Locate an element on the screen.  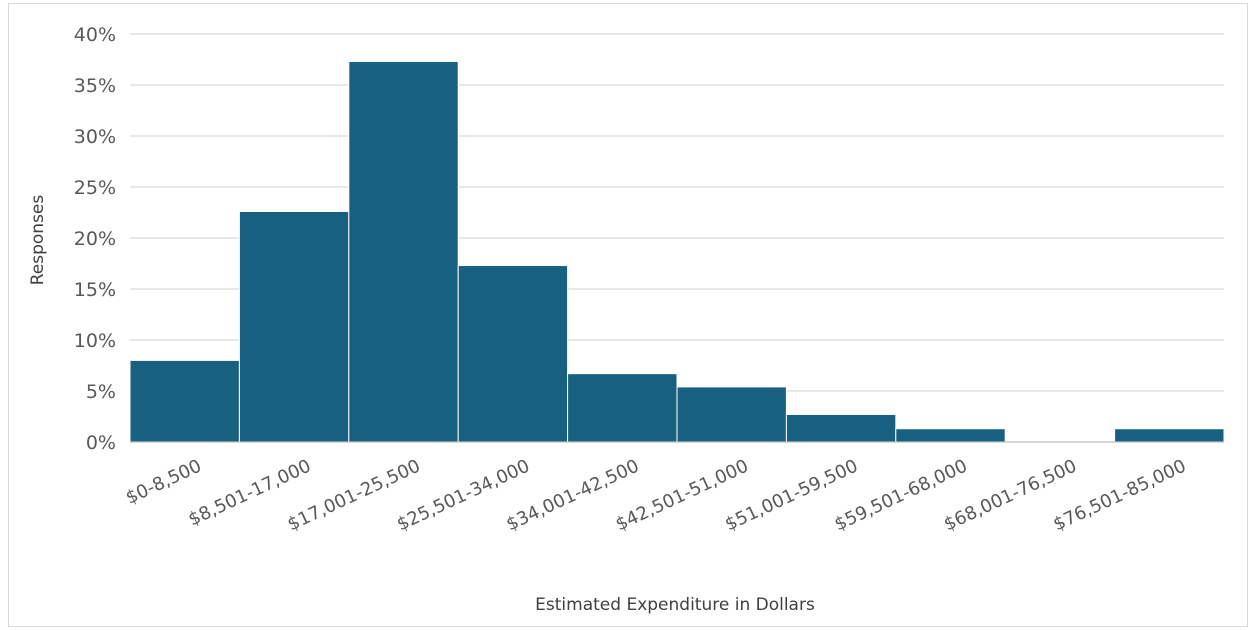
y-tick-label: 20% is located at coordinates (95, 239).